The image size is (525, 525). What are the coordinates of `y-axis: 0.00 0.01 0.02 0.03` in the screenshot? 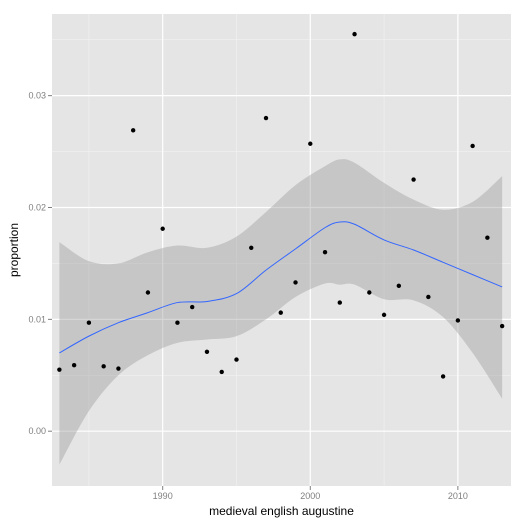 It's located at (40, 263).